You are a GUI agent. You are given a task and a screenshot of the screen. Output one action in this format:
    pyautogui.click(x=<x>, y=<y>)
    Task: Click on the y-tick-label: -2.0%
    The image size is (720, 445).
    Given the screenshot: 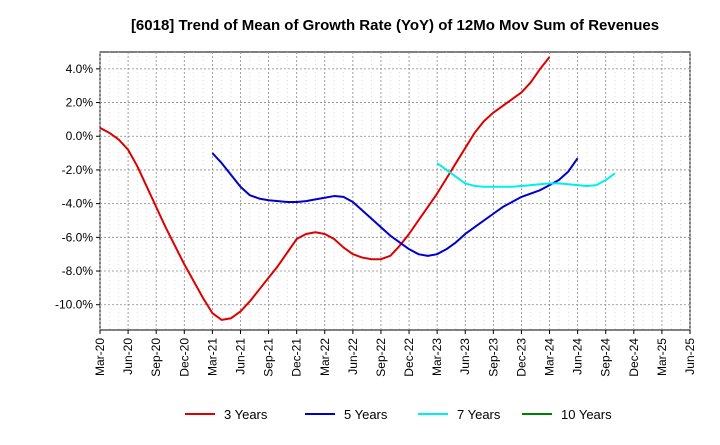 What is the action you would take?
    pyautogui.click(x=78, y=170)
    